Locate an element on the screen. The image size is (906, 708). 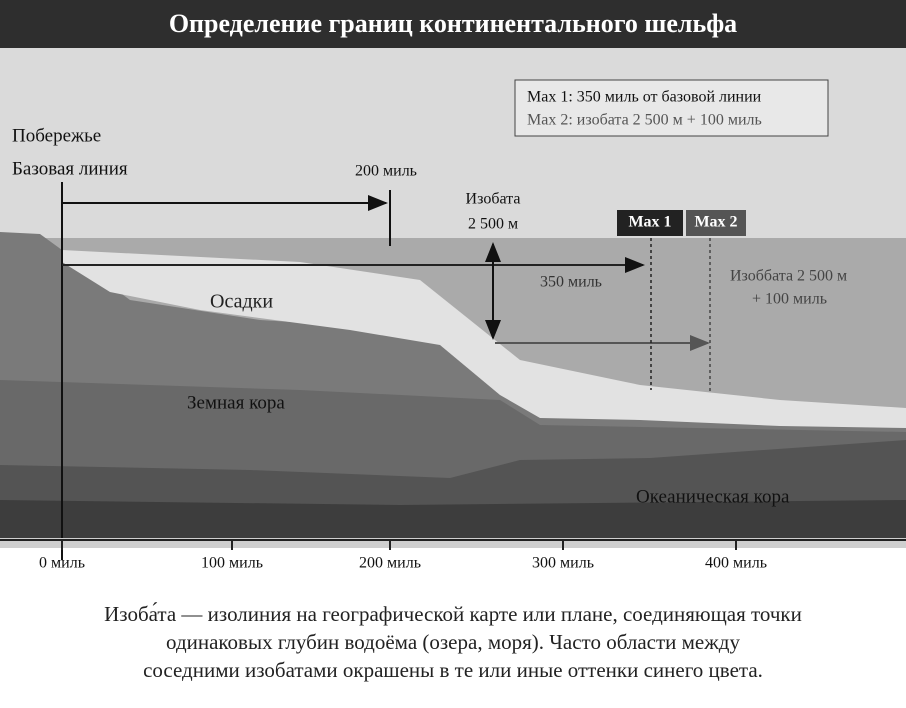
axis: 0 миль 100 миль 200 миль 300 миль 400 миль is located at coordinates (403, 556).